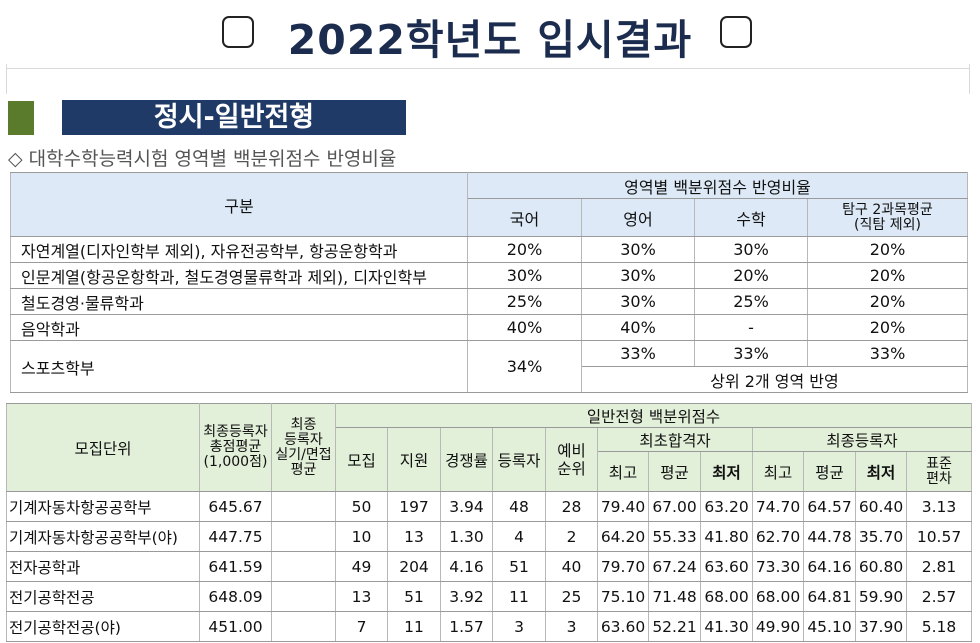  Describe the element at coordinates (490, 32) in the screenshot. I see `title-area: 2022학년도 입시결과` at that location.